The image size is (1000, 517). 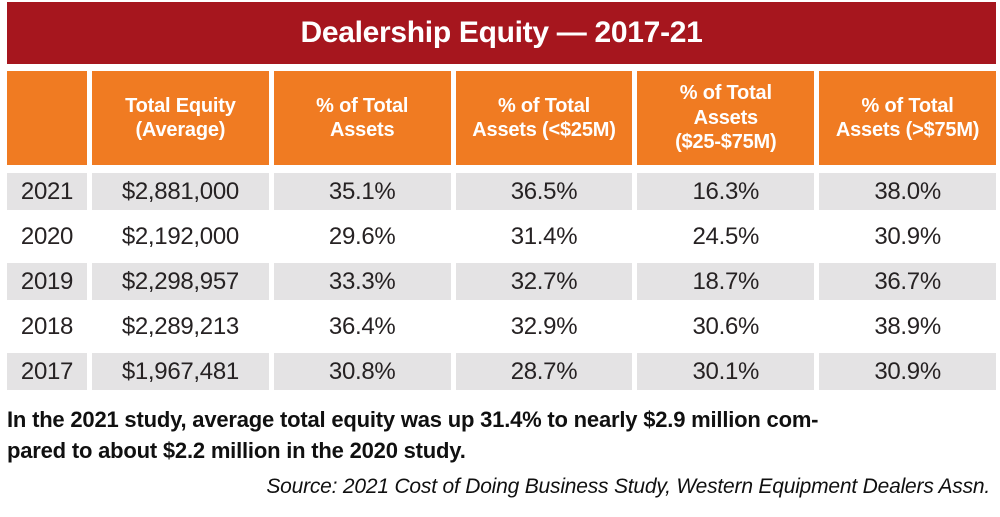 What do you see at coordinates (362, 236) in the screenshot?
I see `cell-pct-total-assets: 29.6%` at bounding box center [362, 236].